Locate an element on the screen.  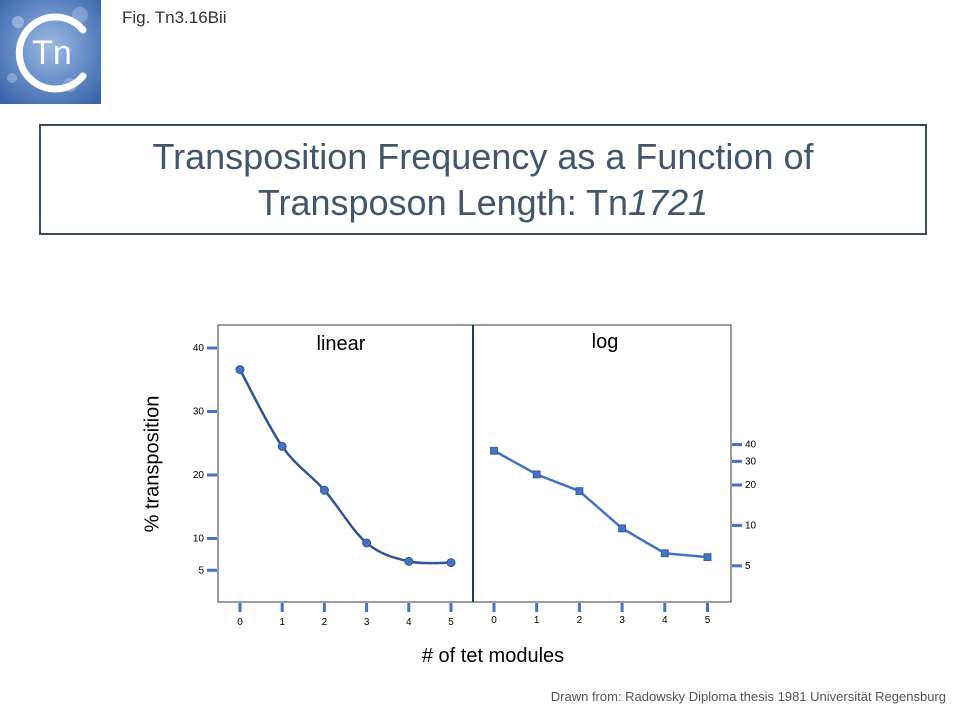
x-tick-label-linear: 2 is located at coordinates (325, 622).